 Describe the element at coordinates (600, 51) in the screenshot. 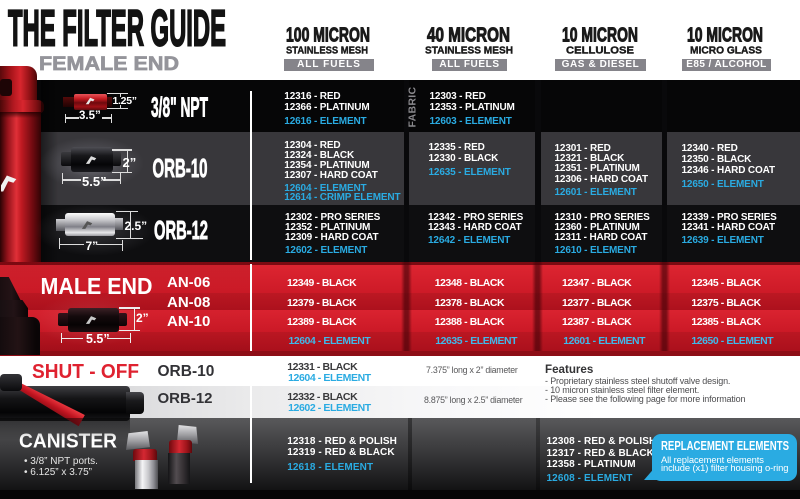

I see `svg-text: CELLULOSE` at that location.